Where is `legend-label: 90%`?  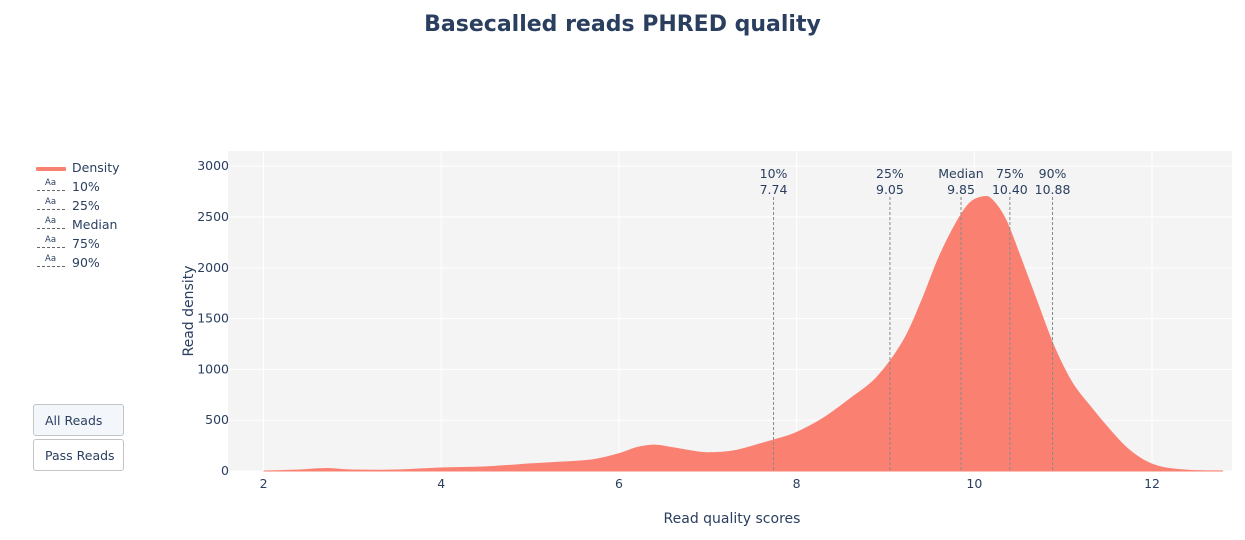 legend-label: 90% is located at coordinates (86, 262).